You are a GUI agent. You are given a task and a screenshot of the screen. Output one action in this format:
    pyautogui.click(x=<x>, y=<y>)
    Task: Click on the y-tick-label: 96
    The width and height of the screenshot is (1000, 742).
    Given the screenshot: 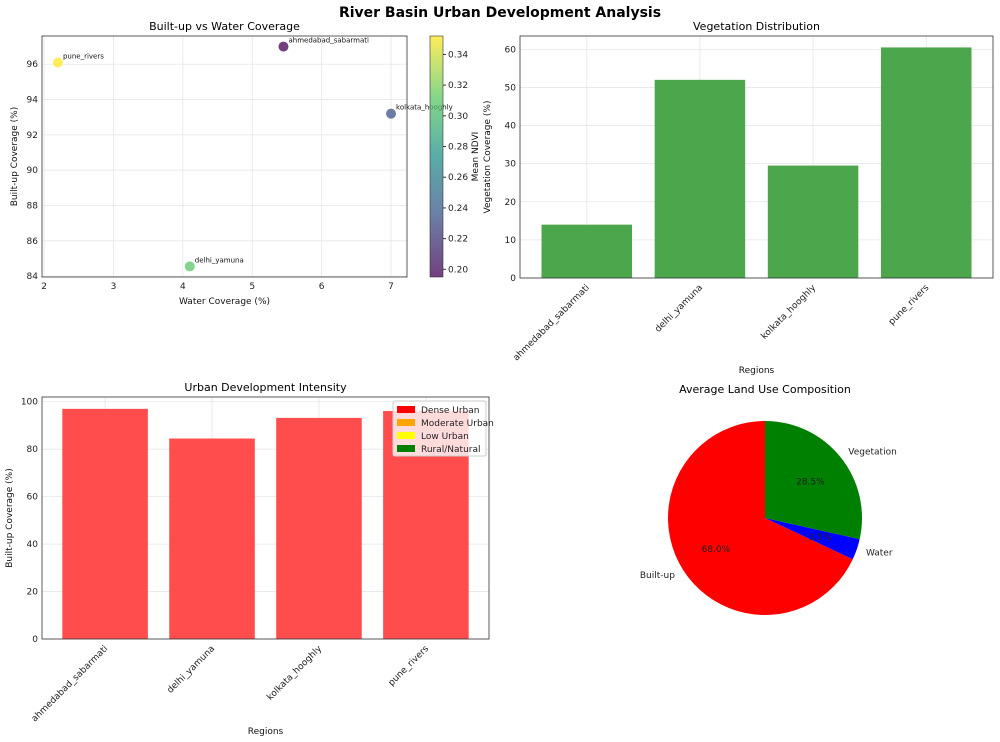 What is the action you would take?
    pyautogui.click(x=33, y=65)
    